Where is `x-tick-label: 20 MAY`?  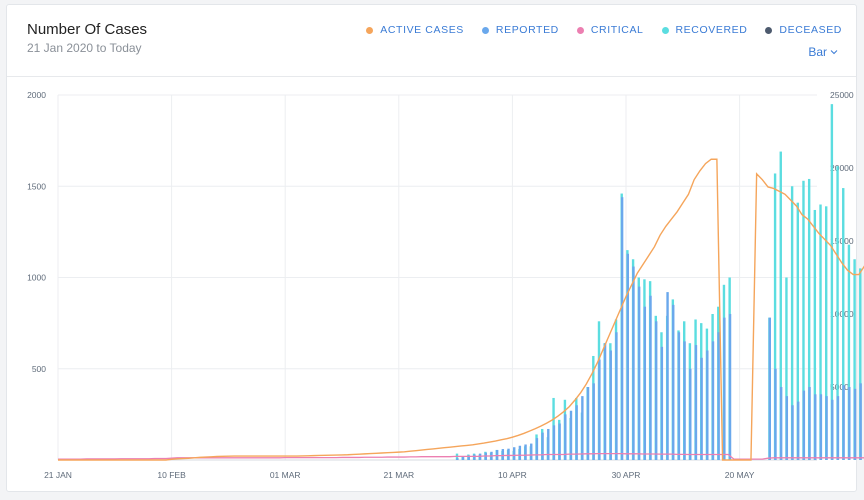 x-tick-label: 20 MAY is located at coordinates (740, 475).